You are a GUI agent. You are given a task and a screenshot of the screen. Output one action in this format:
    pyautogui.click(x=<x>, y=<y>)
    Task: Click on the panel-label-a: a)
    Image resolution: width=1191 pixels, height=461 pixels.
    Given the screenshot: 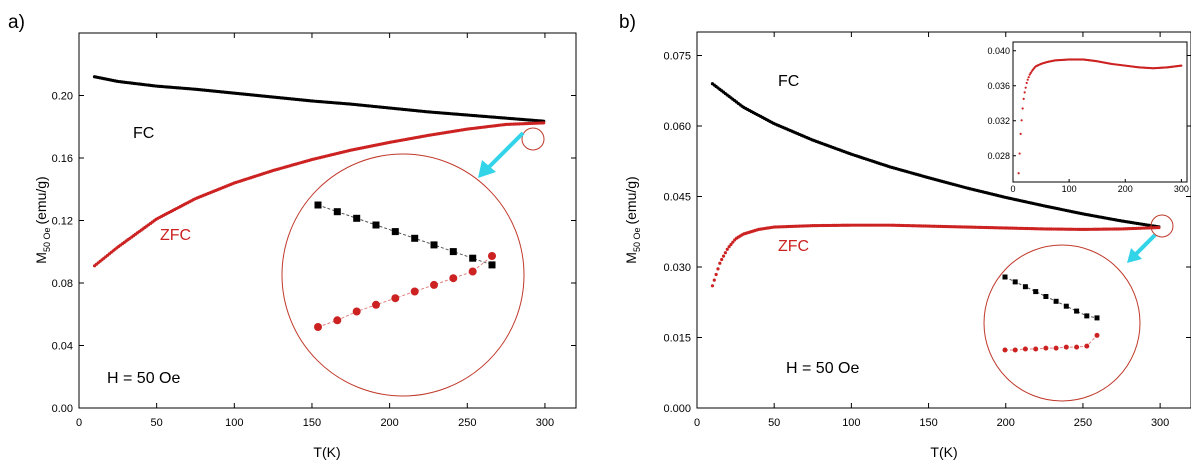 What is the action you would take?
    pyautogui.click(x=16, y=22)
    